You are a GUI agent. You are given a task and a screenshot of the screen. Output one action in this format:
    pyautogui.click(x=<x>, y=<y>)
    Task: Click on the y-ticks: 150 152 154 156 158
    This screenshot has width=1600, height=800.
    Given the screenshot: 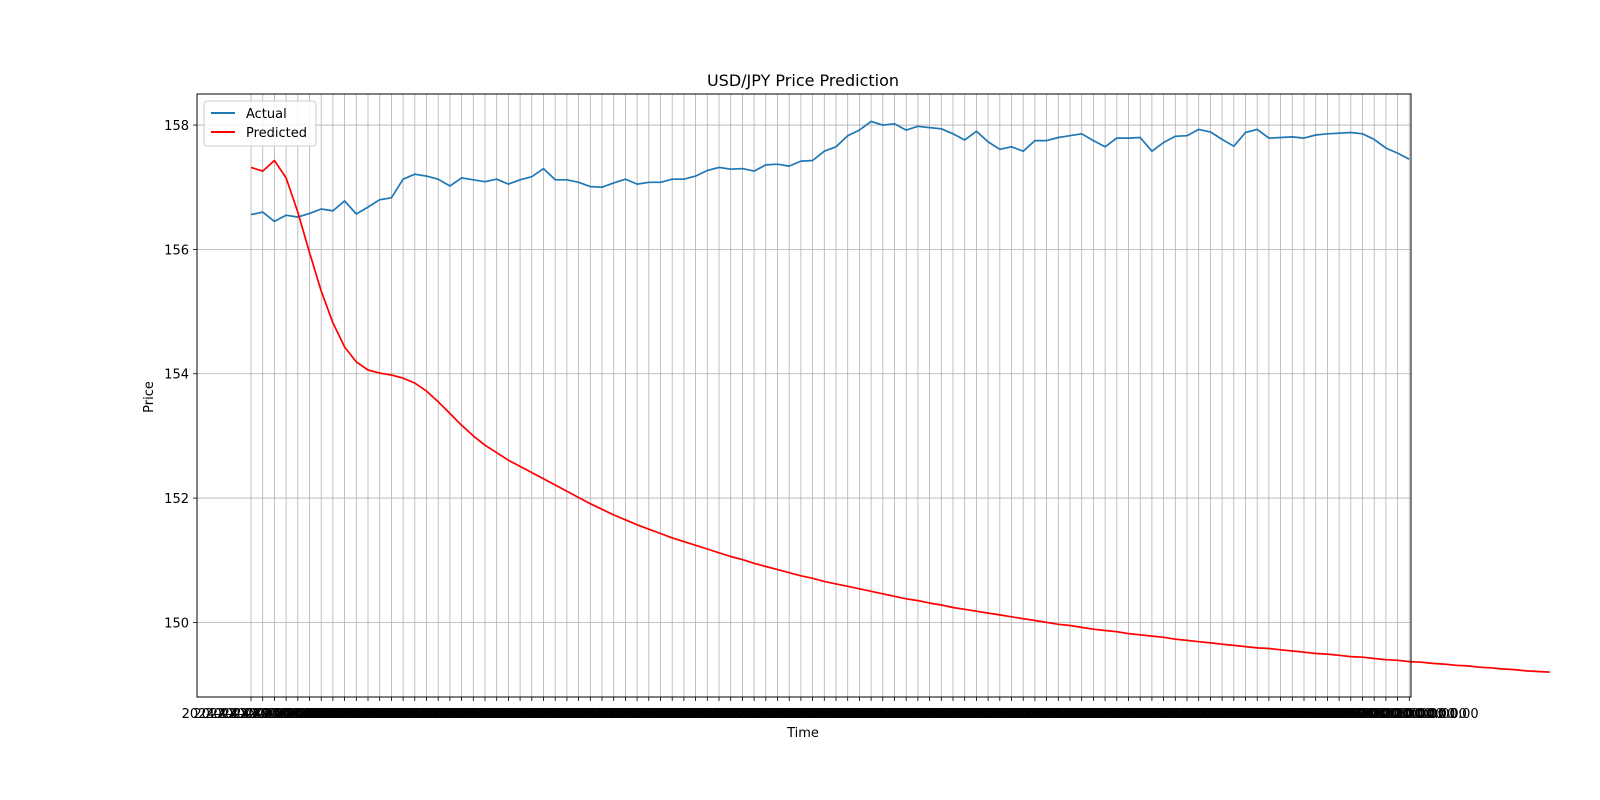 What is the action you would take?
    pyautogui.click(x=180, y=375)
    